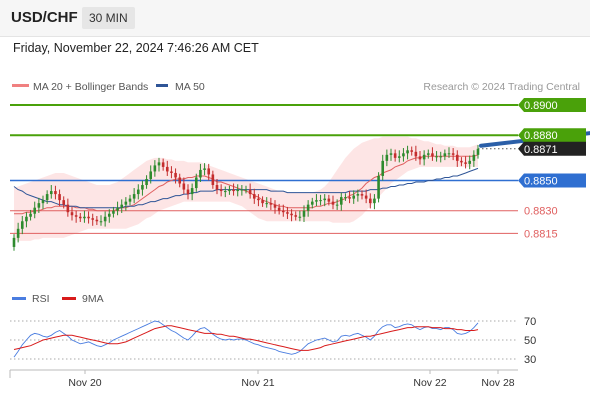  Describe the element at coordinates (541, 106) in the screenshot. I see `level-label-resistance: 0.8900` at that location.